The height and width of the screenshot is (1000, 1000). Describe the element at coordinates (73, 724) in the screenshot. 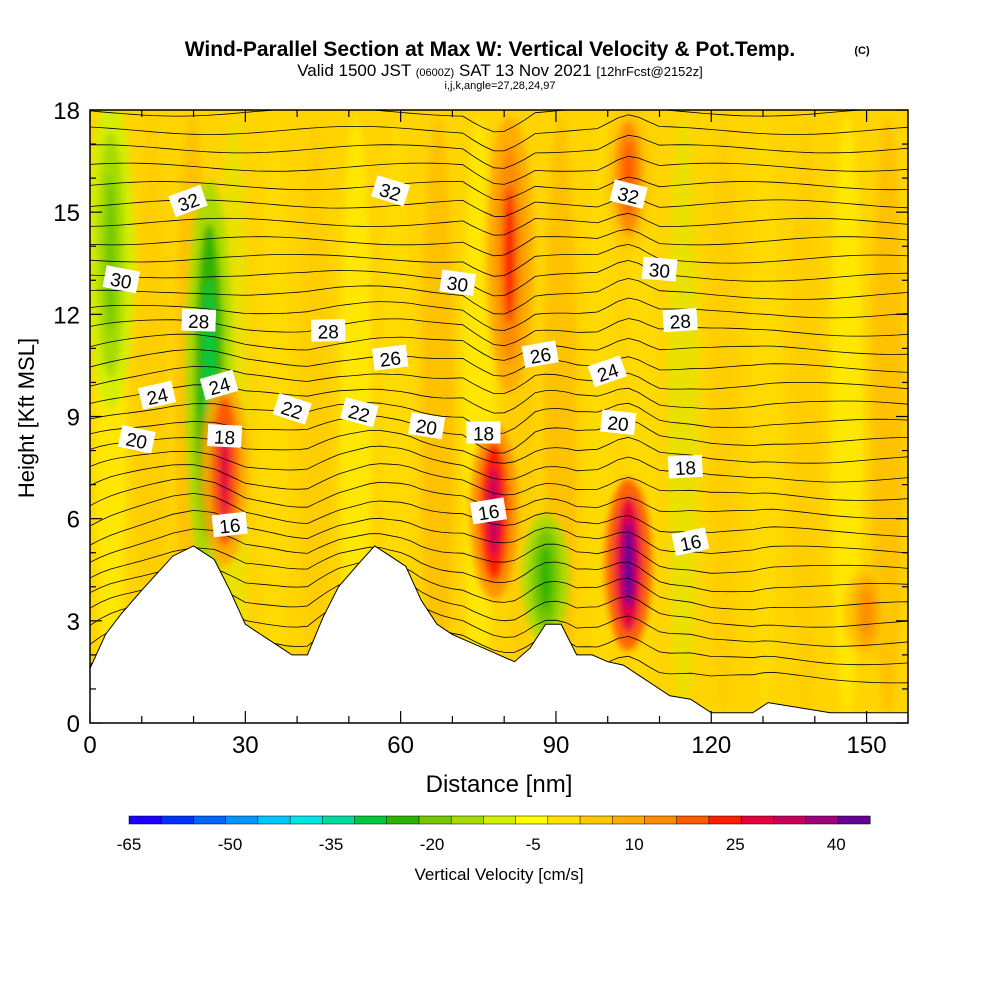

I see `y-tick-label: 0` at that location.